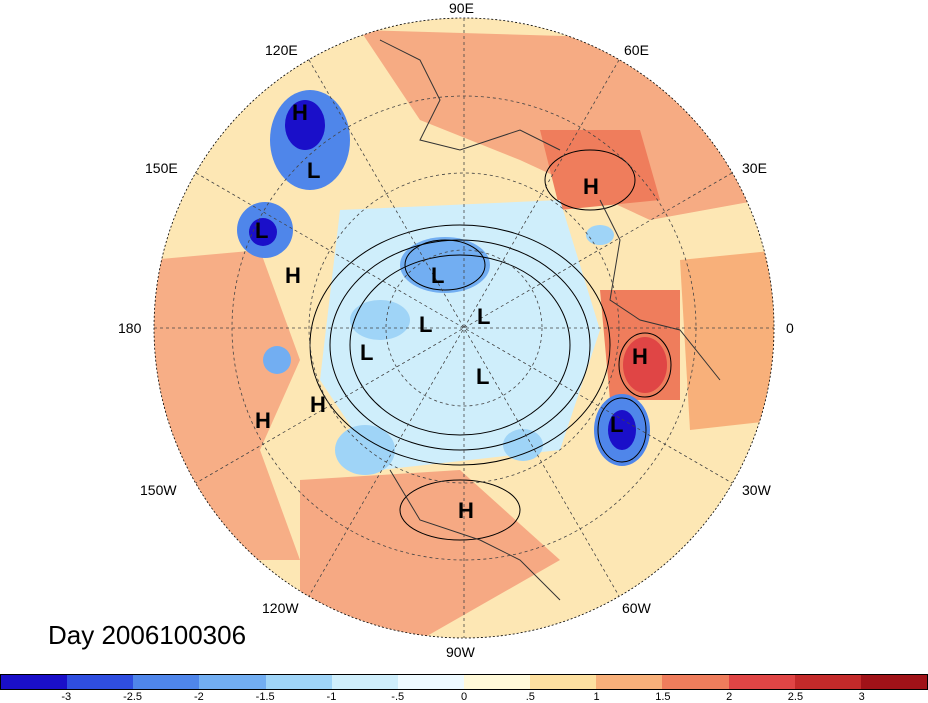 This screenshot has height=703, width=928. What do you see at coordinates (530, 697) in the screenshot?
I see `colorbar-tick-label: .5` at bounding box center [530, 697].